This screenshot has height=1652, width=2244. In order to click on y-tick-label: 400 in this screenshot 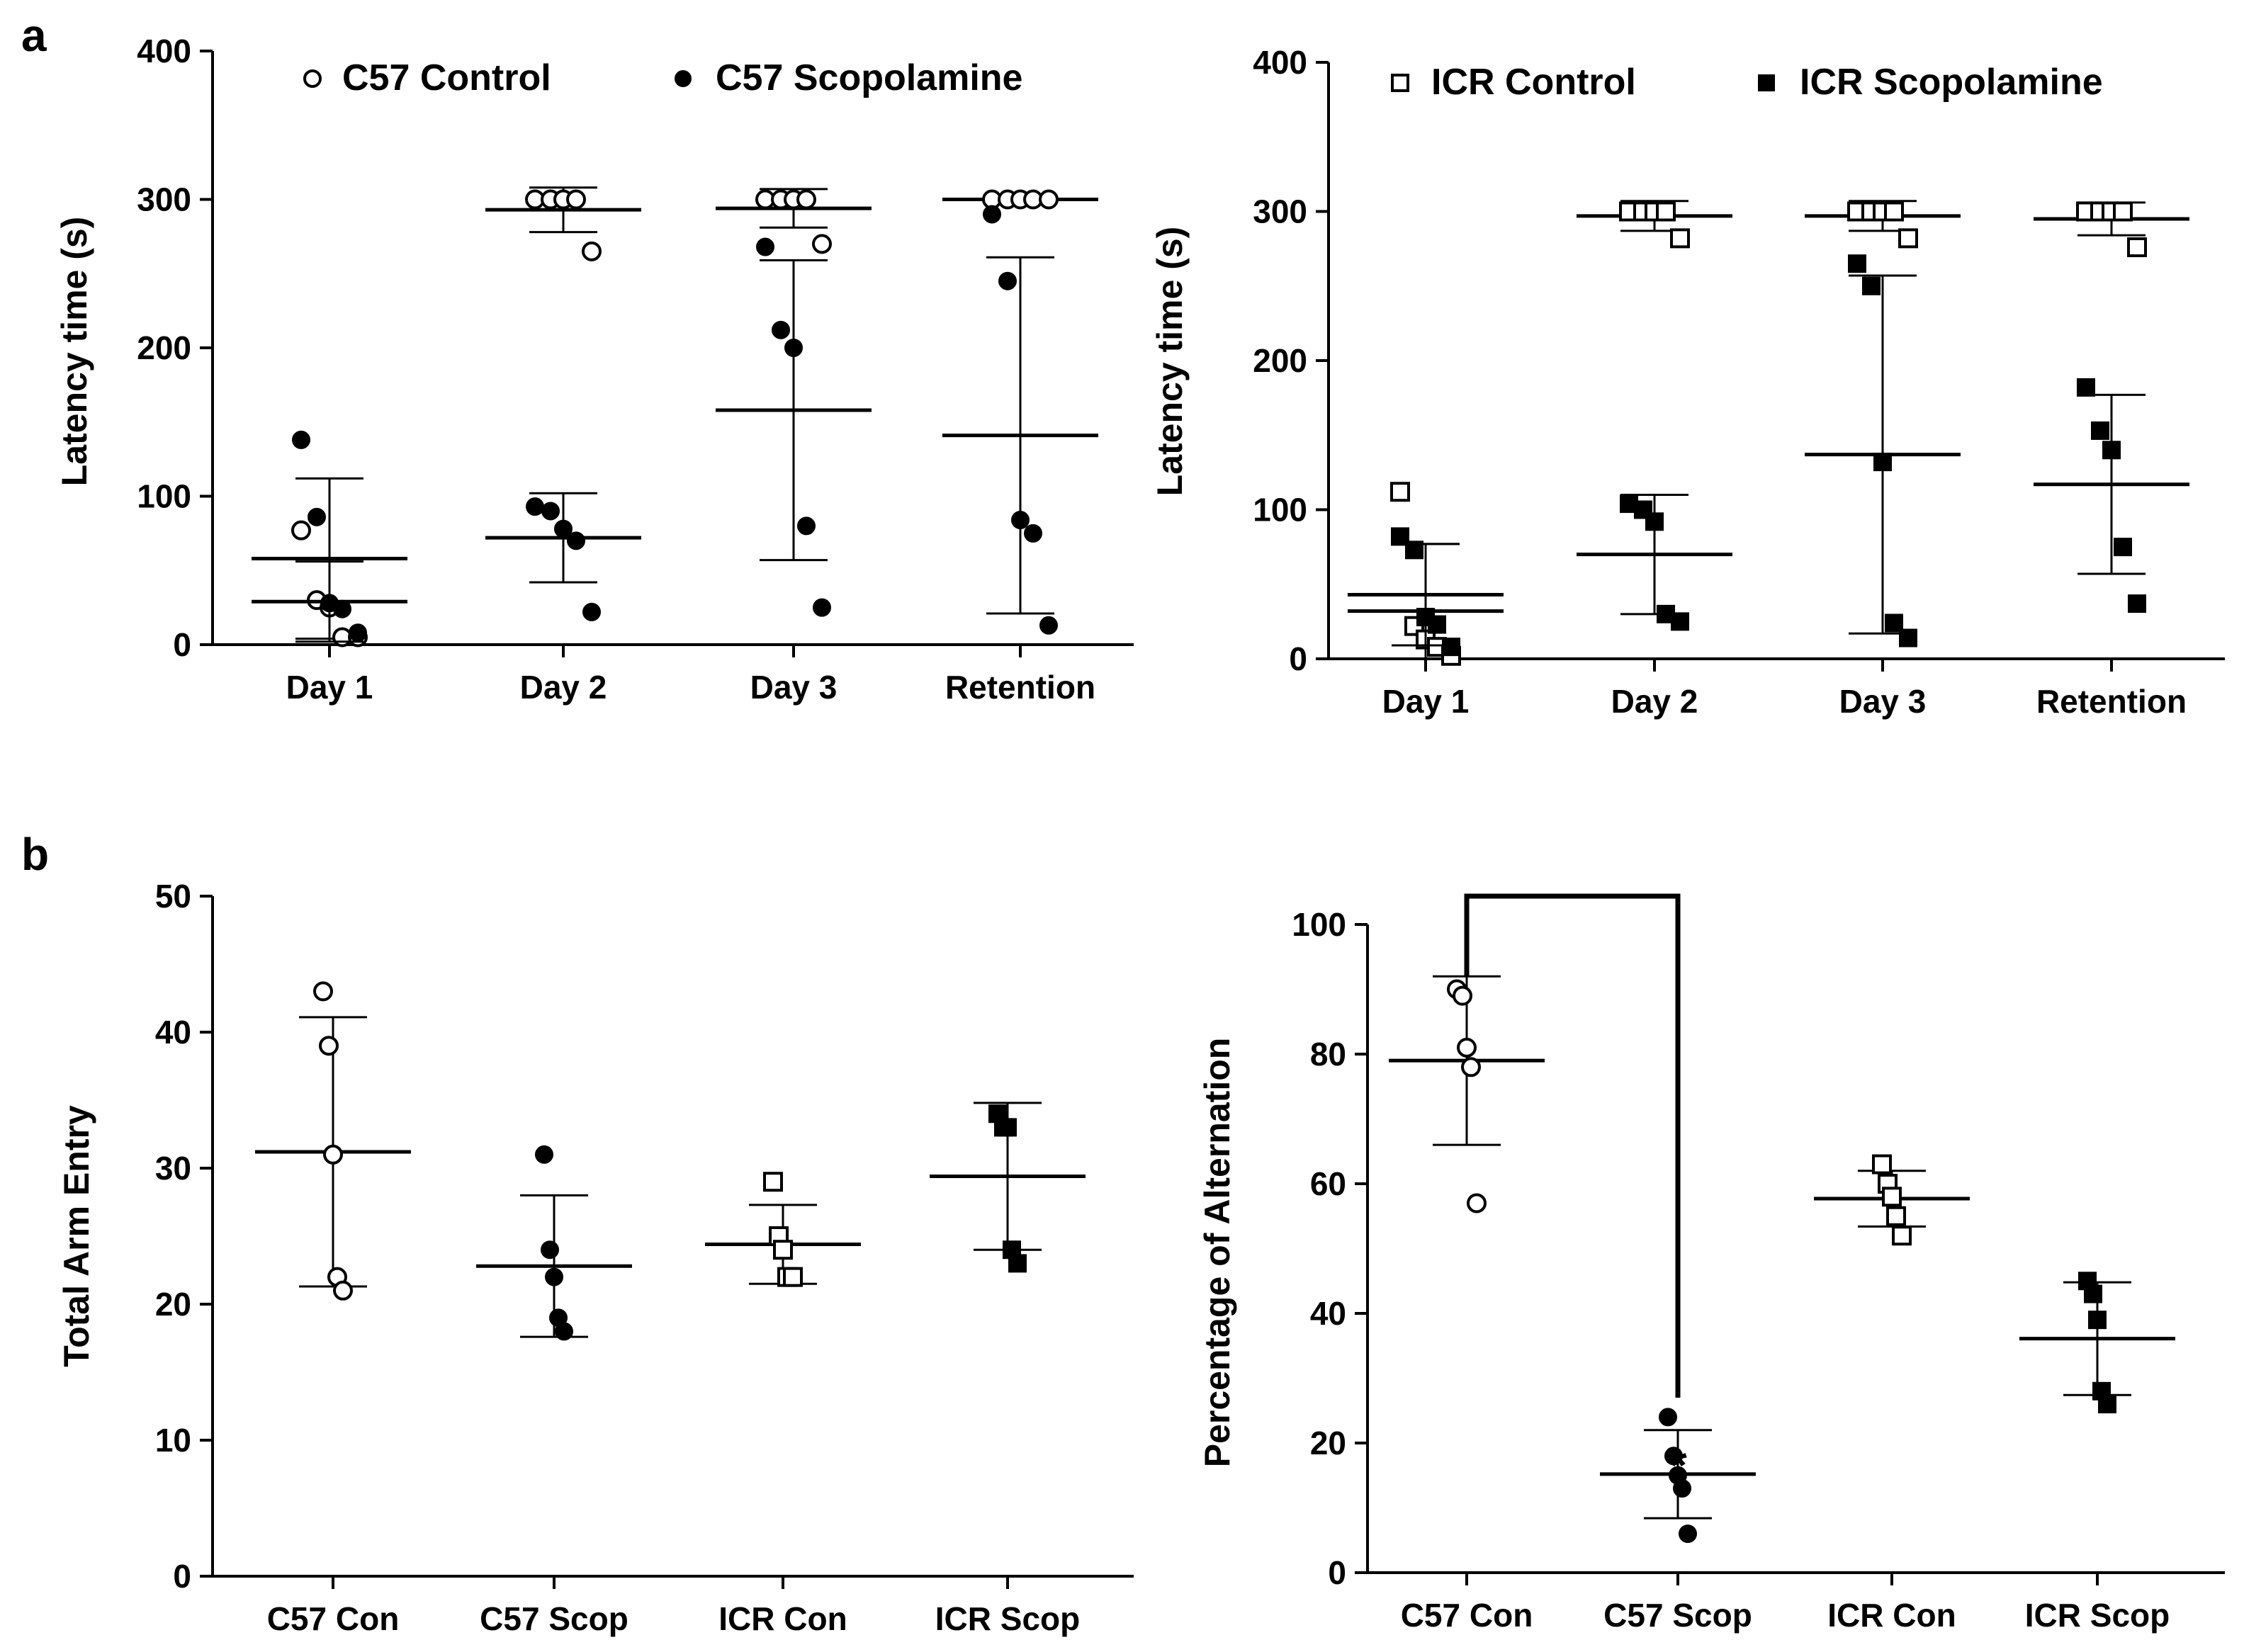, I will do `click(164, 51)`.